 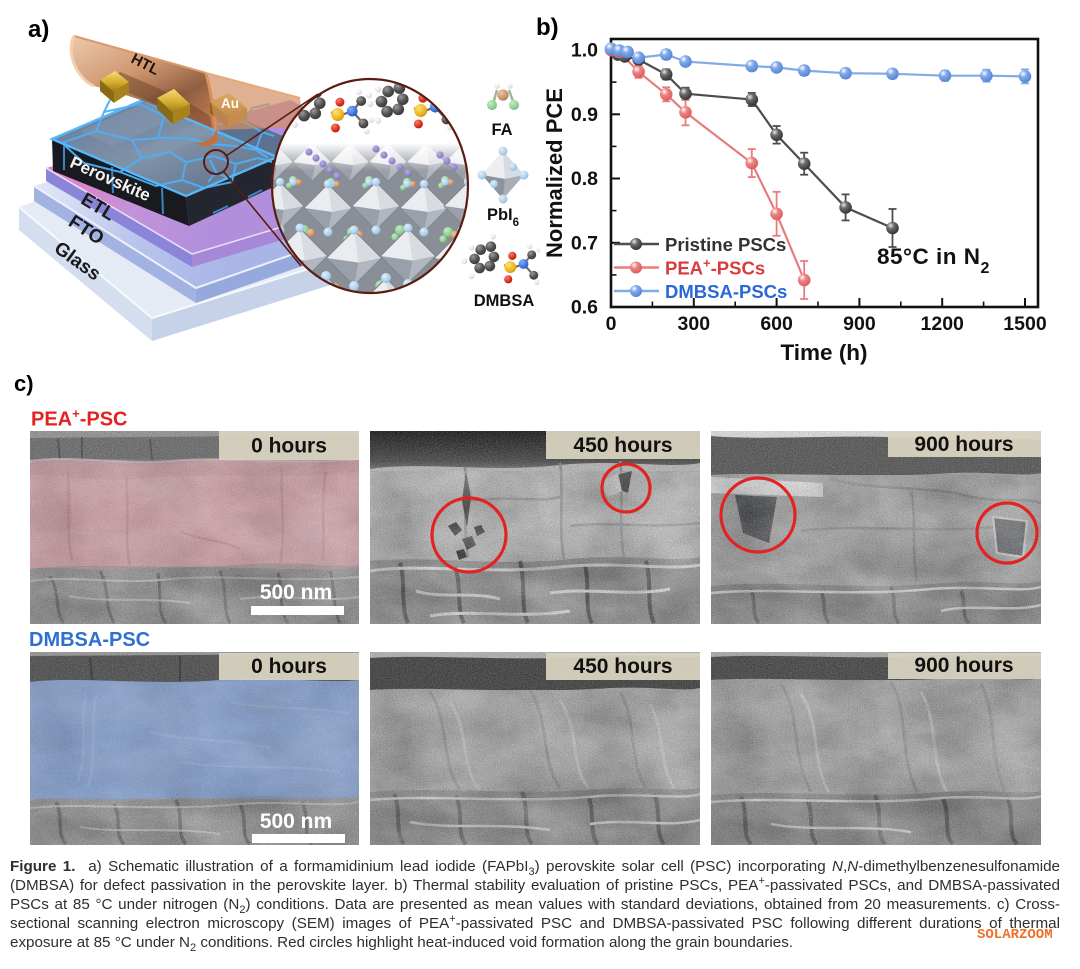 What do you see at coordinates (1025, 324) in the screenshot?
I see `svg-text: 1500` at bounding box center [1025, 324].